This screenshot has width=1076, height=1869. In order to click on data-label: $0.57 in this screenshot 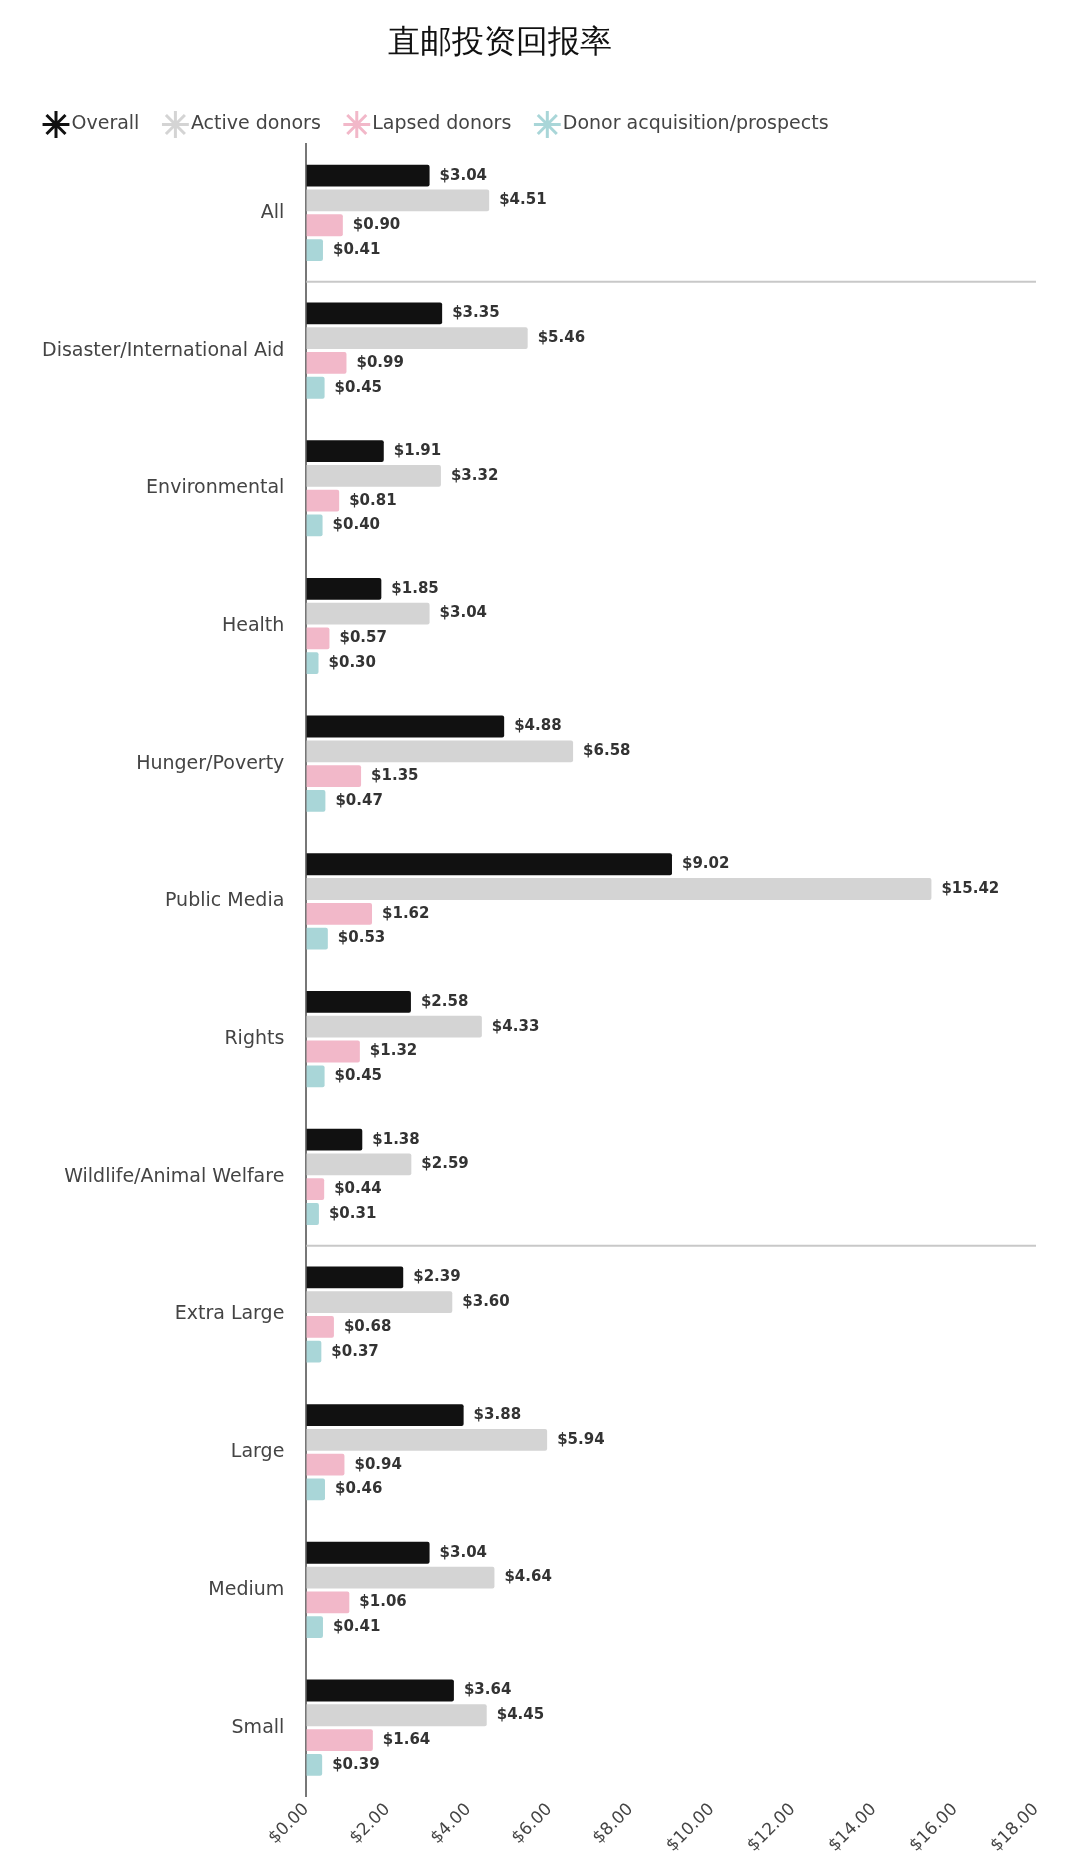, I will do `click(363, 637)`.